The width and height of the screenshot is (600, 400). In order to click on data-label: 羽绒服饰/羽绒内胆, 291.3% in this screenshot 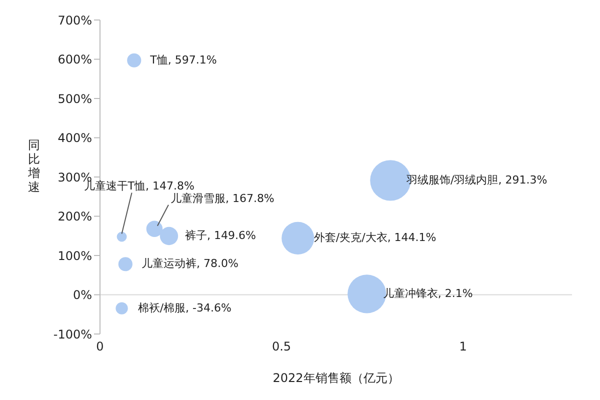, I will do `click(477, 179)`.